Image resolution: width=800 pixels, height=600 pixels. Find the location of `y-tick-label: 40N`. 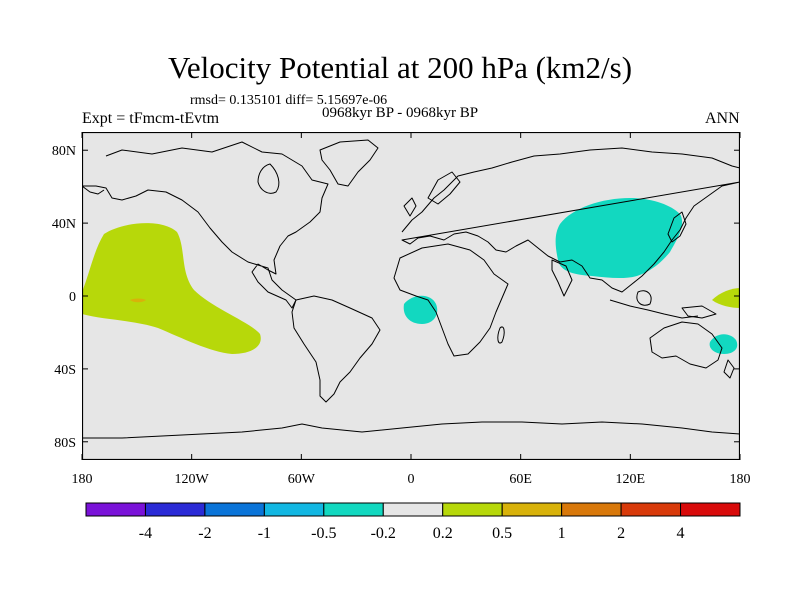

y-tick-label: 40N is located at coordinates (64, 224).